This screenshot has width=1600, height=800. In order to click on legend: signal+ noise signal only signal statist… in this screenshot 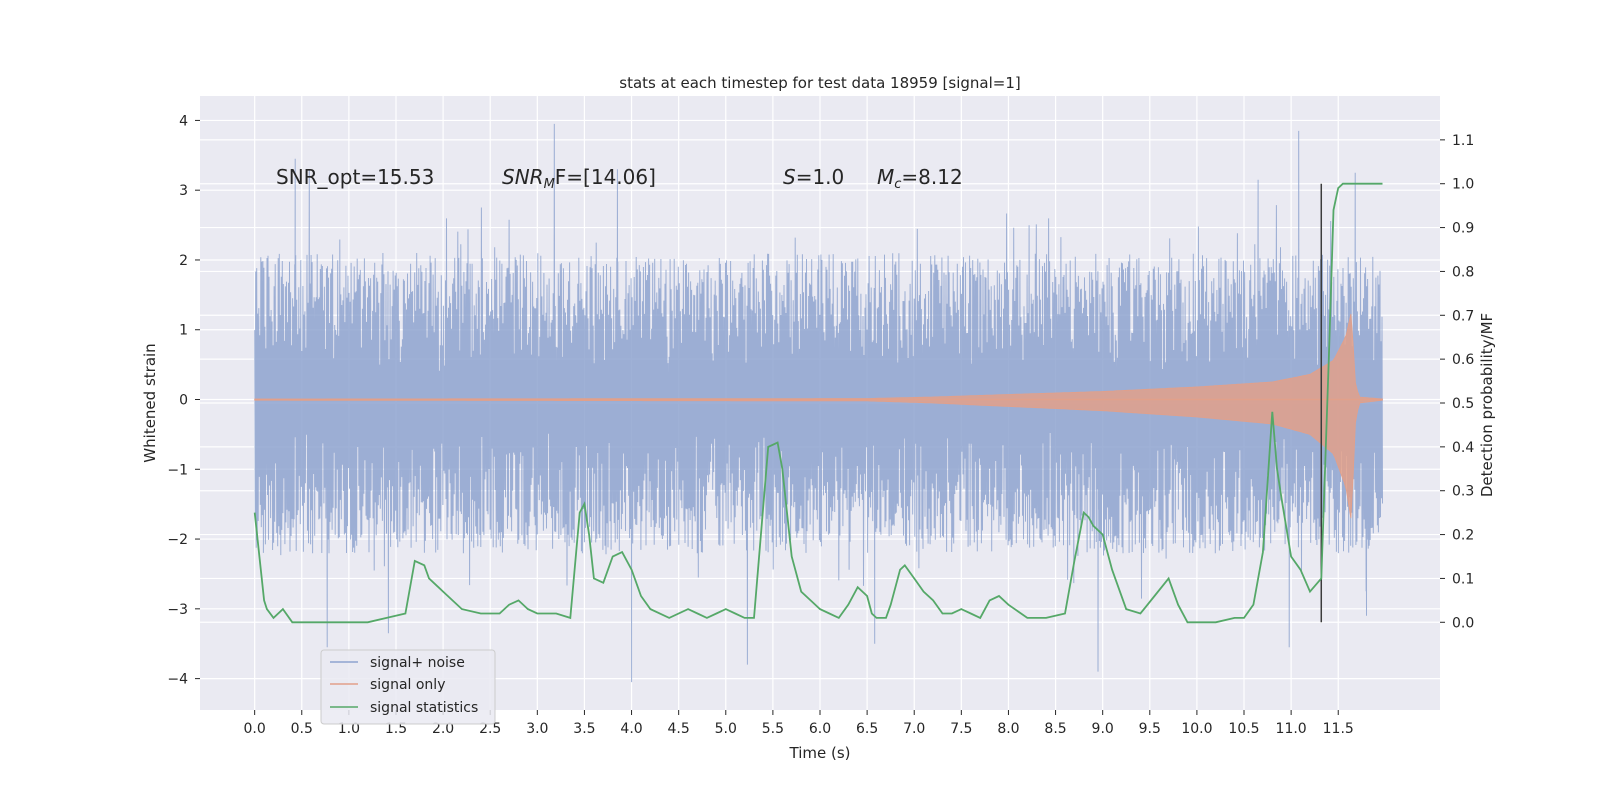, I will do `click(408, 687)`.